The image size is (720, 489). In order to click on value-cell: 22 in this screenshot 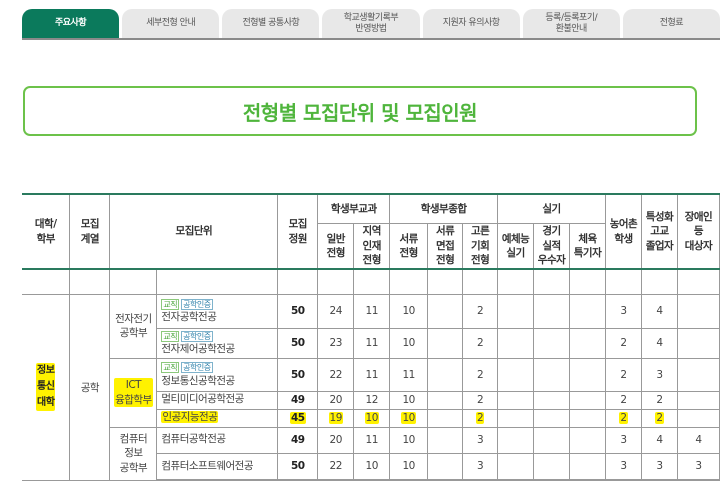, I will do `click(336, 467)`.